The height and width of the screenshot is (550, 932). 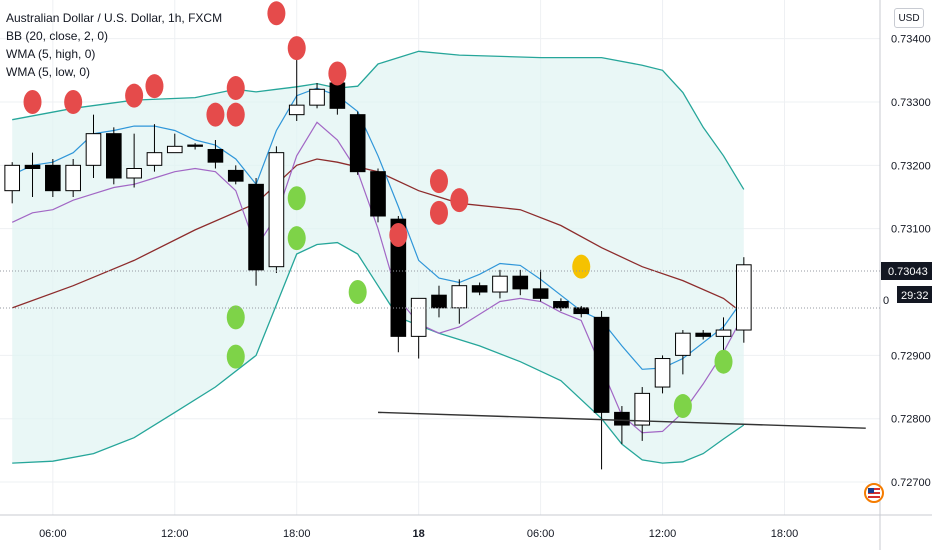 What do you see at coordinates (911, 483) in the screenshot?
I see `price-tick-label: 0.72700` at bounding box center [911, 483].